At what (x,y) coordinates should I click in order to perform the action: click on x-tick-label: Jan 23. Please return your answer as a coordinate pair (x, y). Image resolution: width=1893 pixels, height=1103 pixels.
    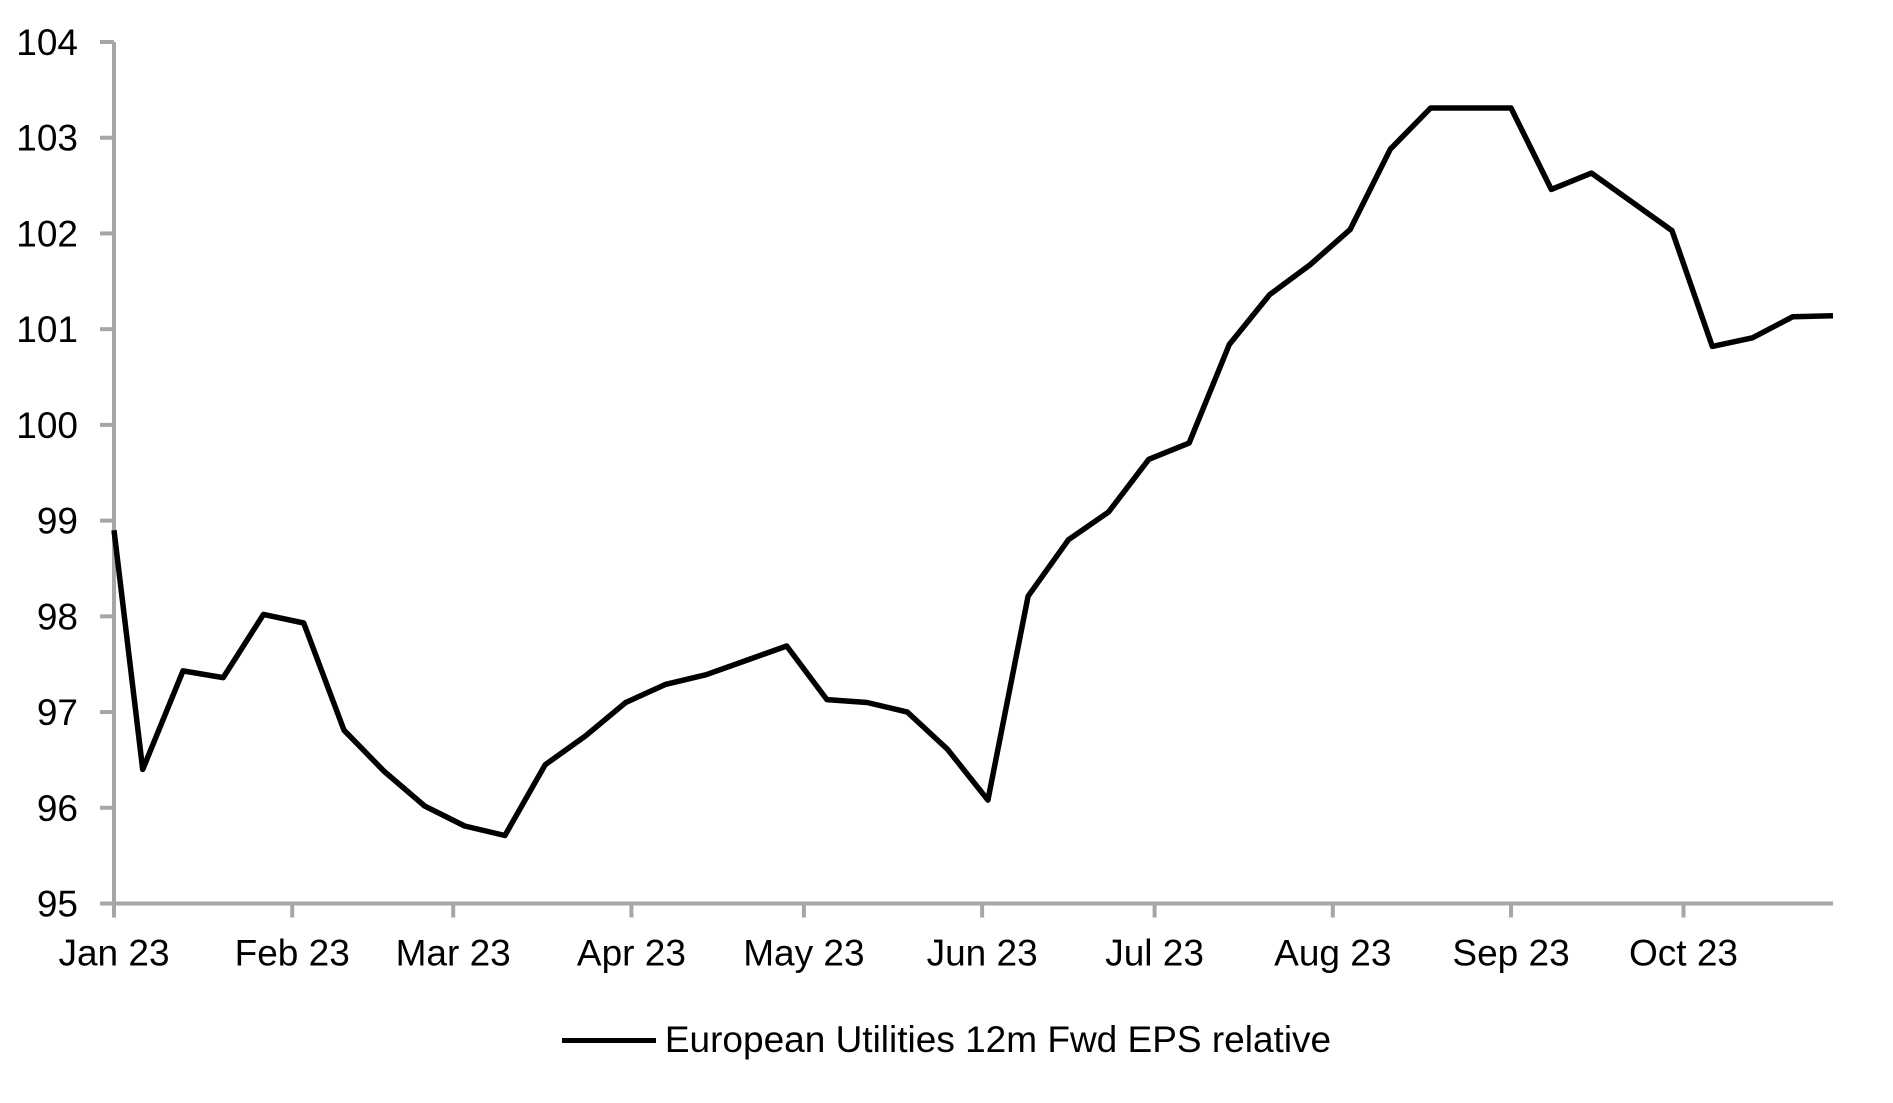
    Looking at the image, I should click on (113, 953).